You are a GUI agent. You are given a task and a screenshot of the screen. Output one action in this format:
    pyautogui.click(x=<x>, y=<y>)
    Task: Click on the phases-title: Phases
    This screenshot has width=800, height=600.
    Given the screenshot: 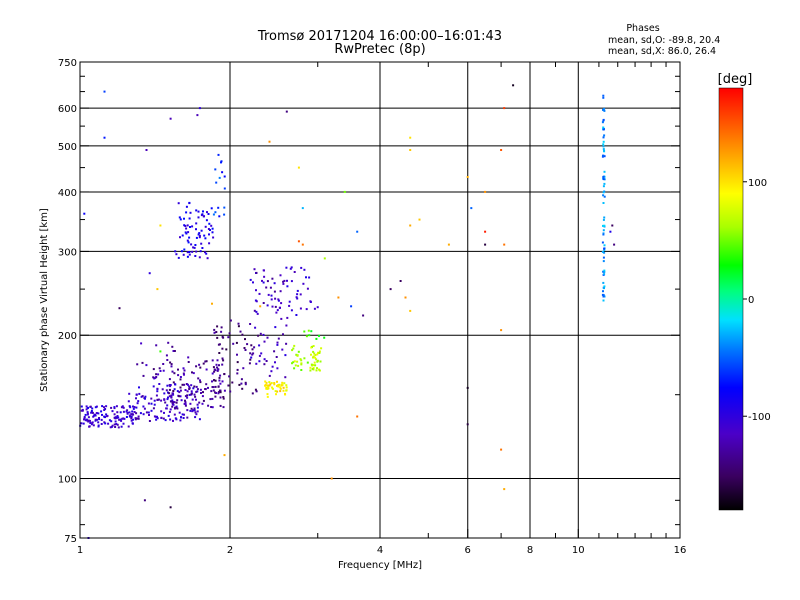 What is the action you would take?
    pyautogui.click(x=642, y=28)
    